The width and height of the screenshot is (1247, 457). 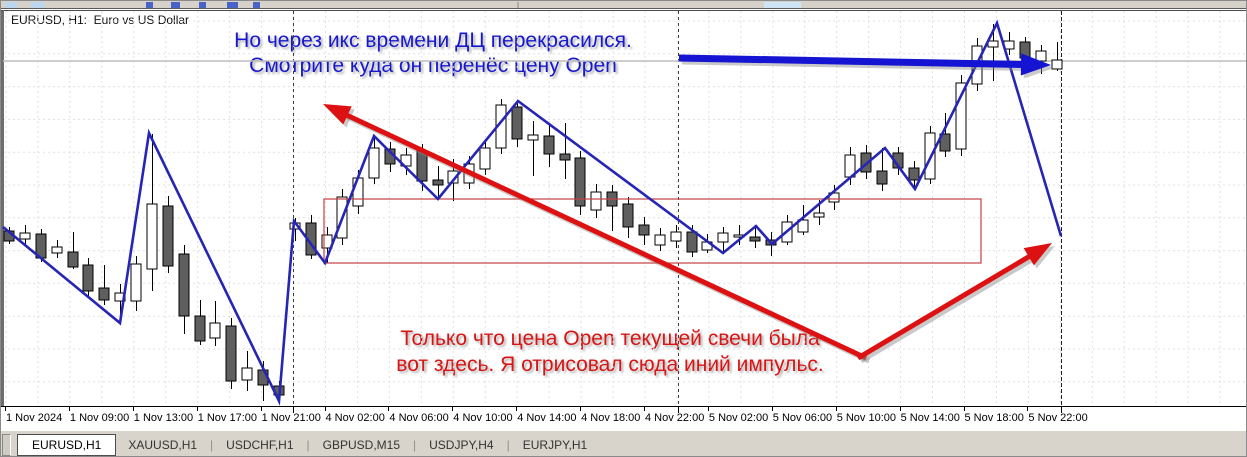 What do you see at coordinates (930, 418) in the screenshot?
I see `time-axis-label: 5 Nov 14:00` at bounding box center [930, 418].